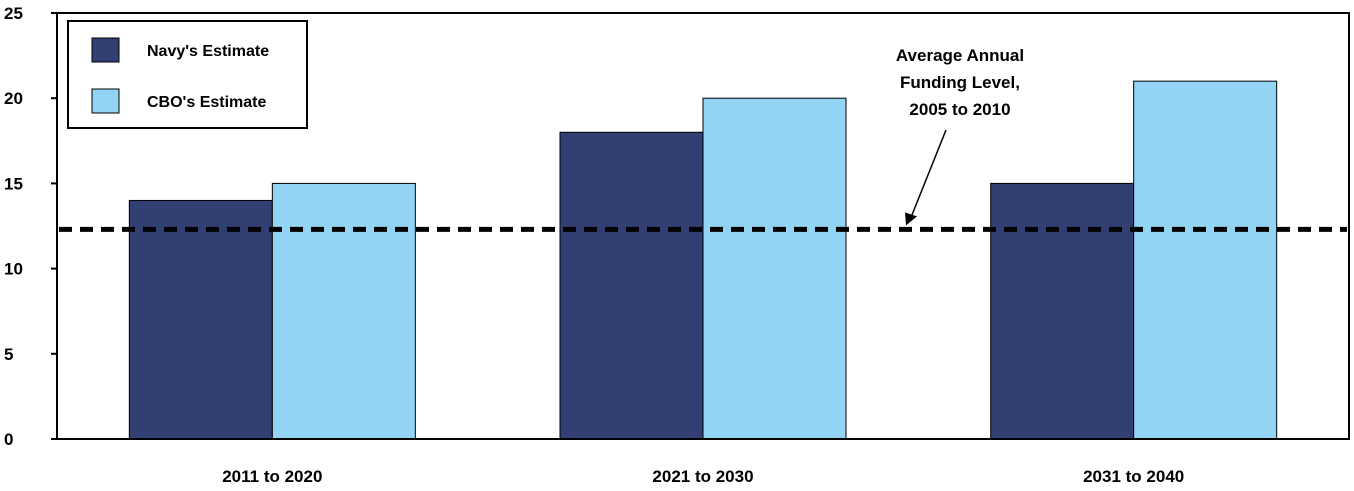 Image resolution: width=1354 pixels, height=491 pixels. What do you see at coordinates (13, 269) in the screenshot?
I see `y-tick-label: 10` at bounding box center [13, 269].